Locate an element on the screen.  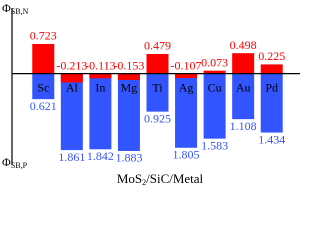
value-label: 1.434 is located at coordinates (271, 139).